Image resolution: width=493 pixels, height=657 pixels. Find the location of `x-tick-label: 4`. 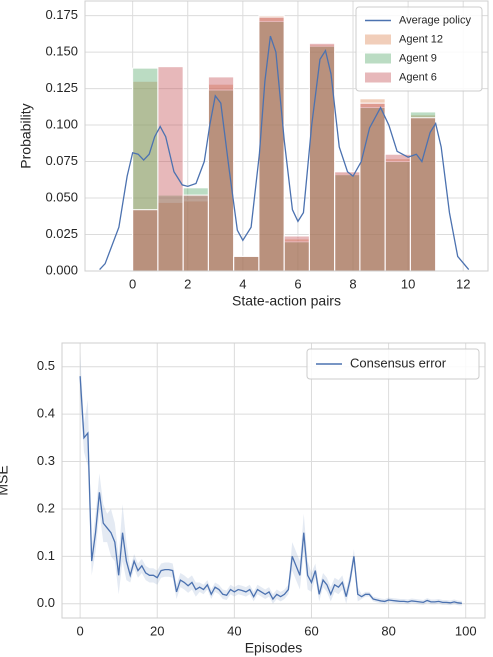

x-tick-label: 4 is located at coordinates (242, 283).